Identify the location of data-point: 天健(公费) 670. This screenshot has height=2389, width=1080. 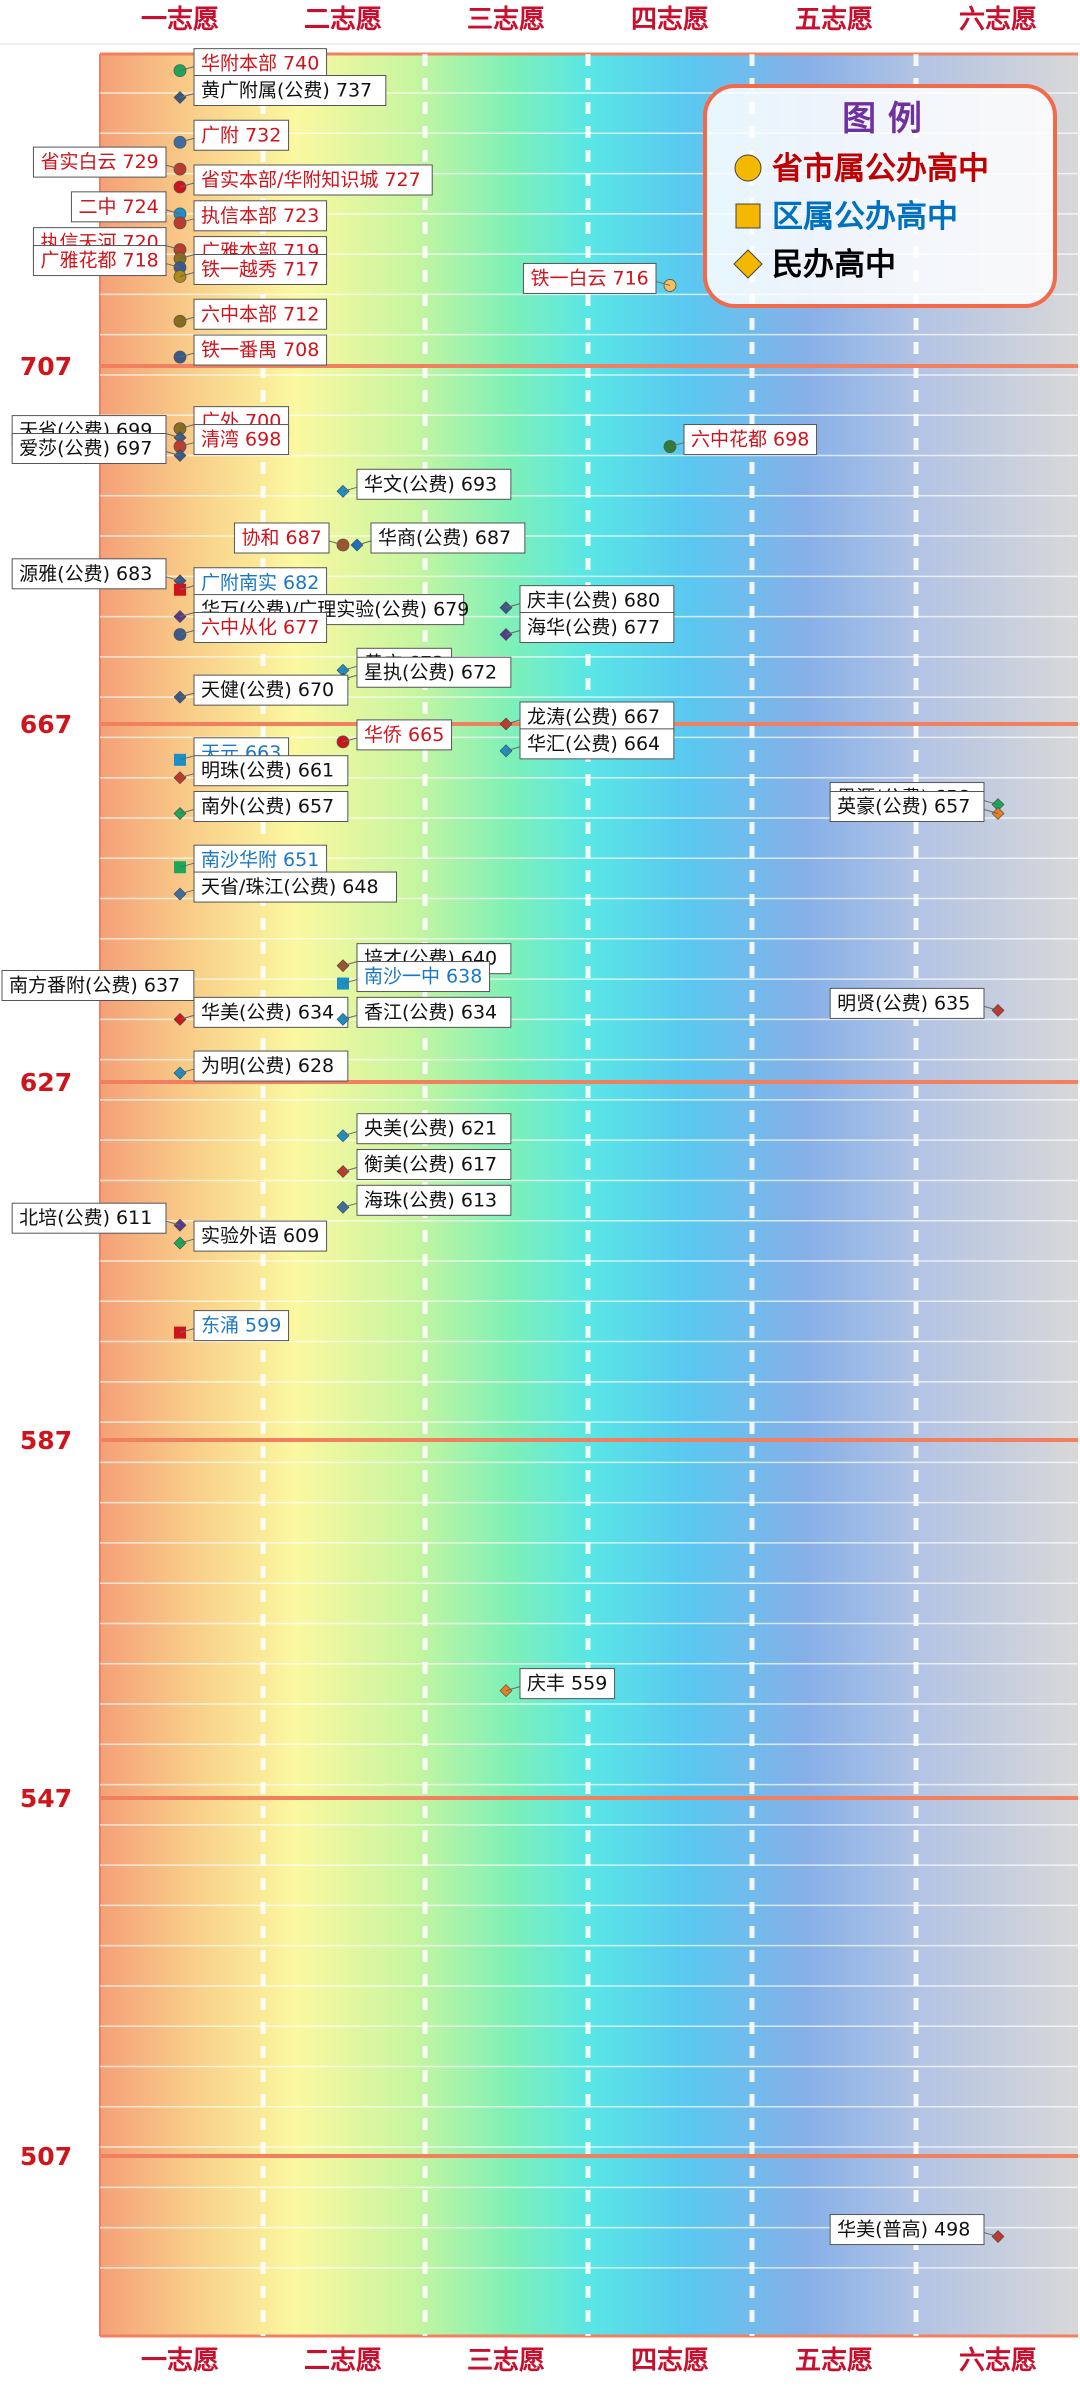
(261, 690).